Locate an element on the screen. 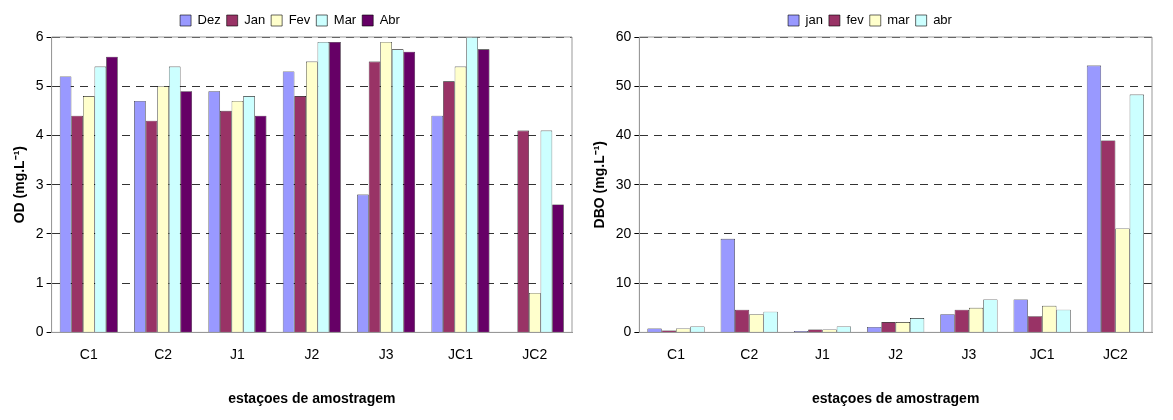 The image size is (1173, 420). legend-label: Jan is located at coordinates (255, 20).